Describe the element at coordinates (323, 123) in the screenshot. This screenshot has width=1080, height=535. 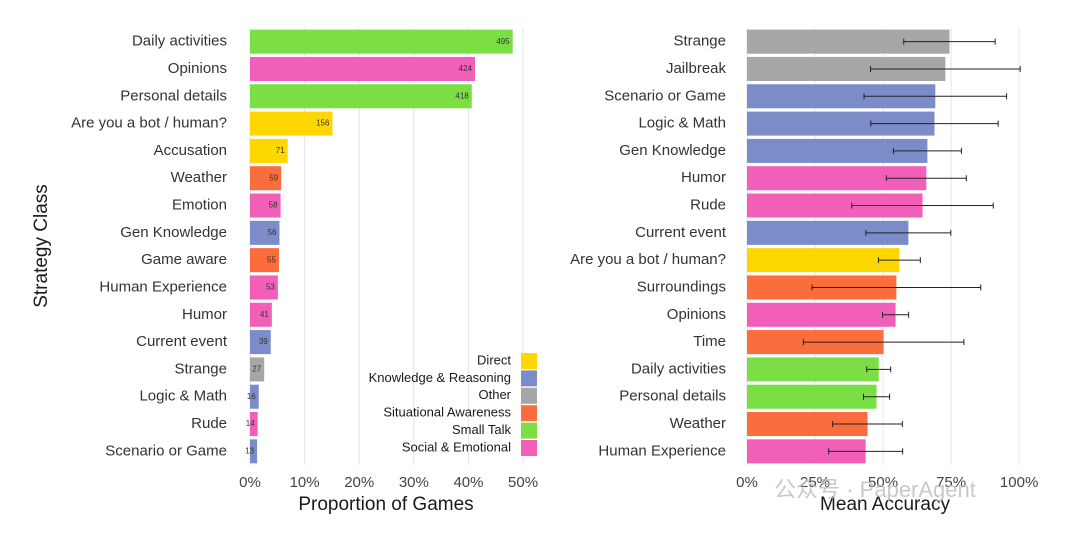
I see `value-label: 156` at that location.